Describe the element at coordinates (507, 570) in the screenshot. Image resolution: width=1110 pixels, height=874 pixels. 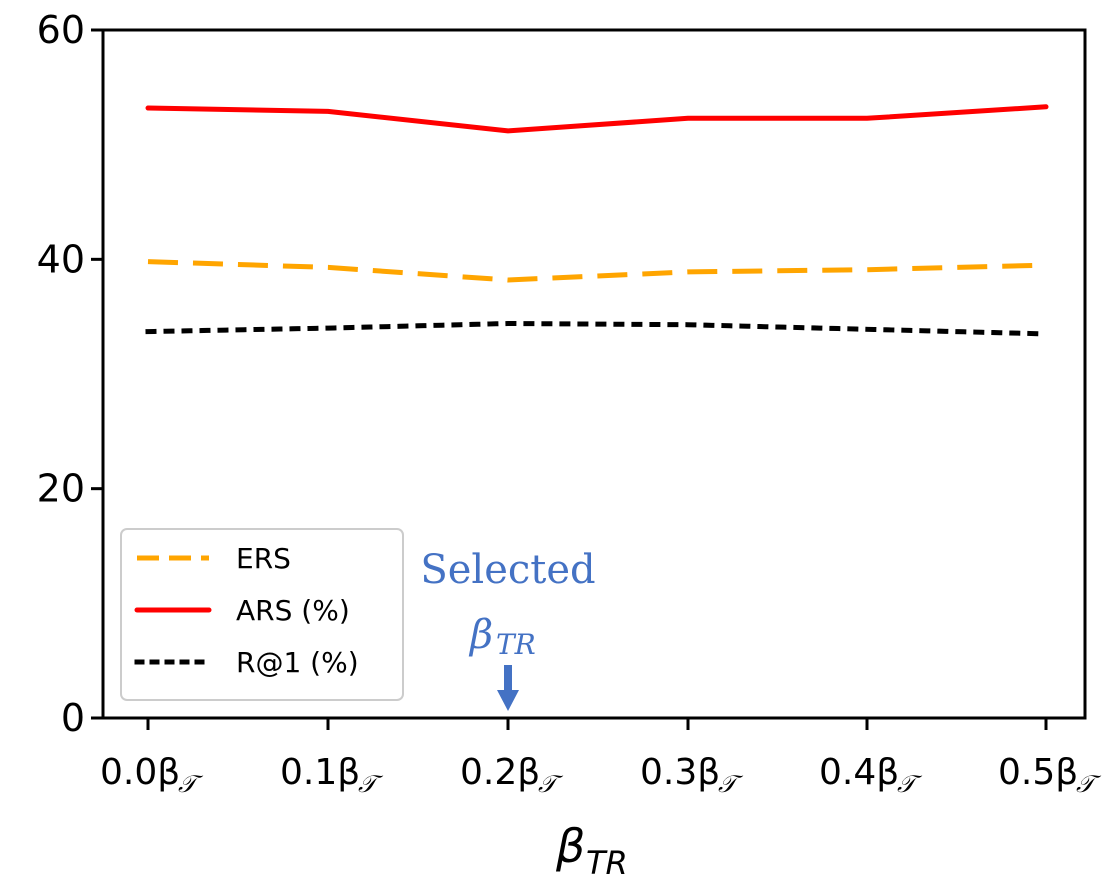
I see `annotation-text: Selected` at that location.